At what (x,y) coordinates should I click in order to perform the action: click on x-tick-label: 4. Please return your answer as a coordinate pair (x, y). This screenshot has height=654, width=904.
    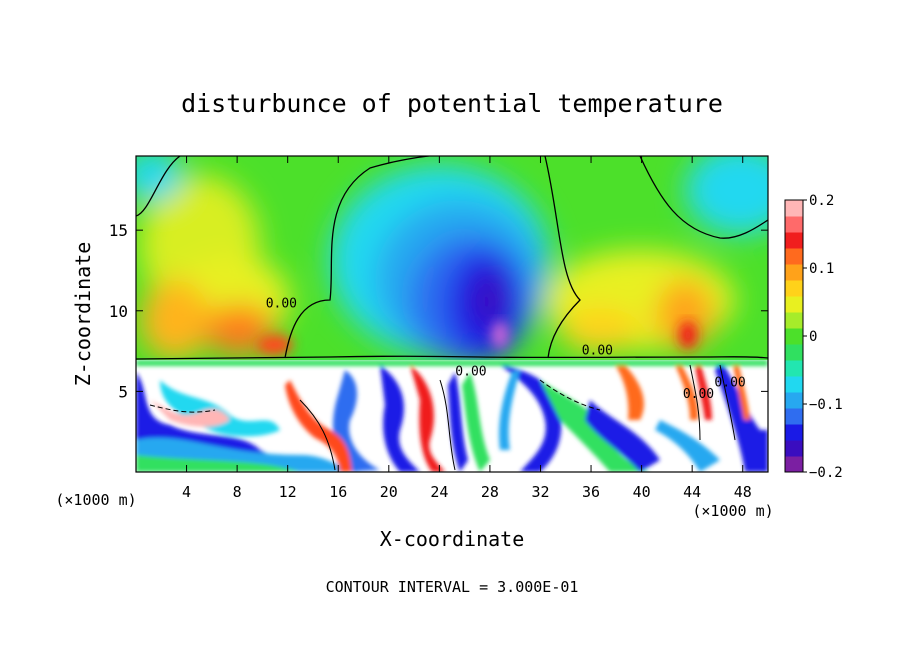
    Looking at the image, I should click on (186, 492).